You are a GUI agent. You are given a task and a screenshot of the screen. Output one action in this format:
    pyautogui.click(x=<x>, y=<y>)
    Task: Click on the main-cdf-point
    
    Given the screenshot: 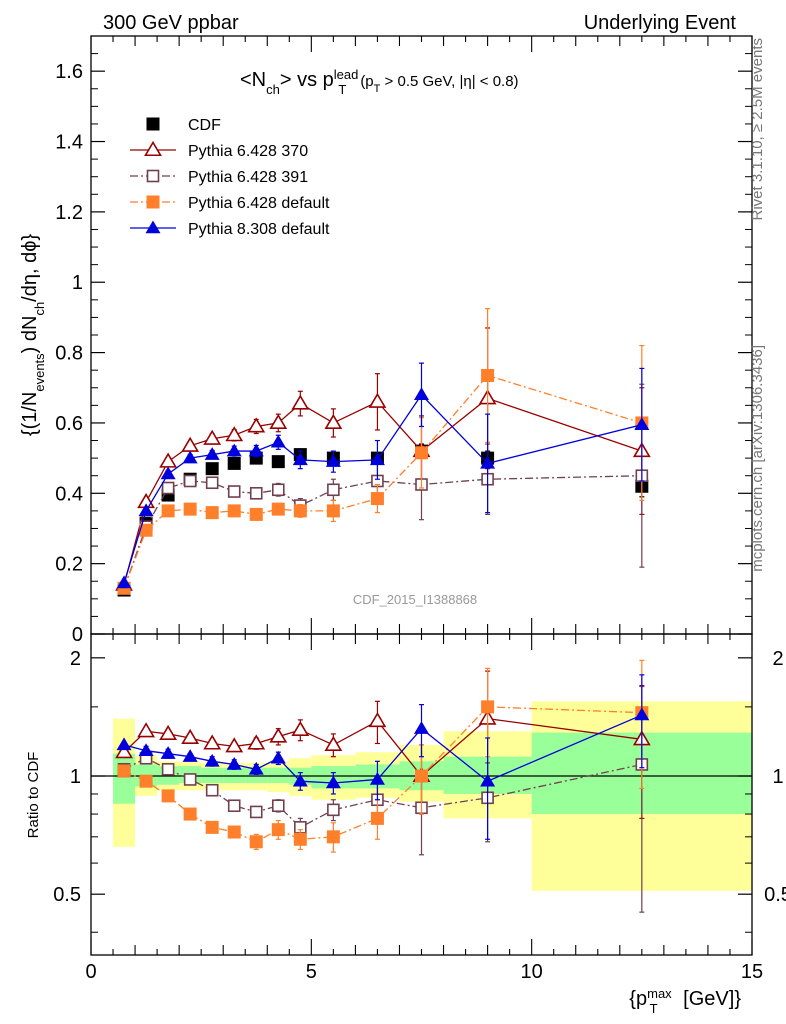 What is the action you would take?
    pyautogui.click(x=278, y=462)
    